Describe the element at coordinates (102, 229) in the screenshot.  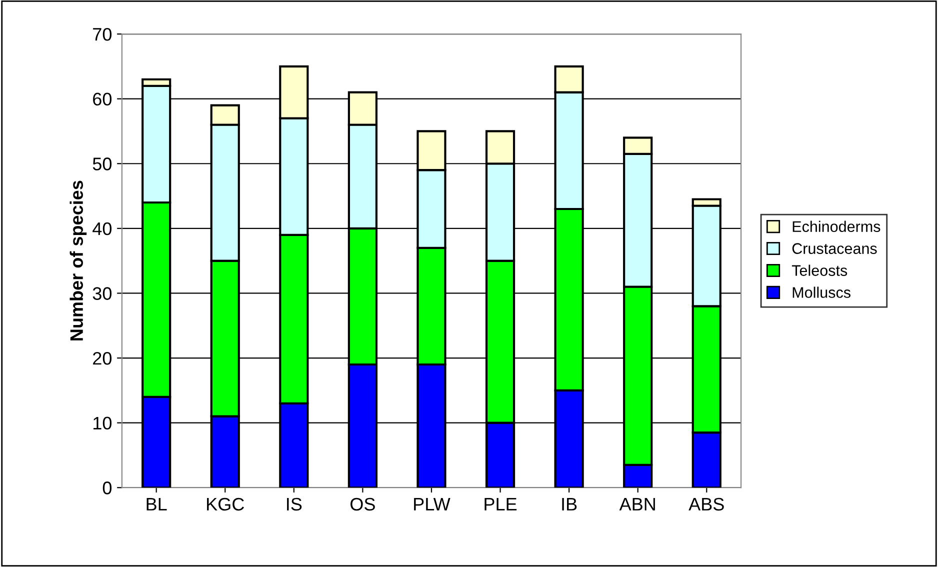
I see `y-tick-label: 40` at that location.